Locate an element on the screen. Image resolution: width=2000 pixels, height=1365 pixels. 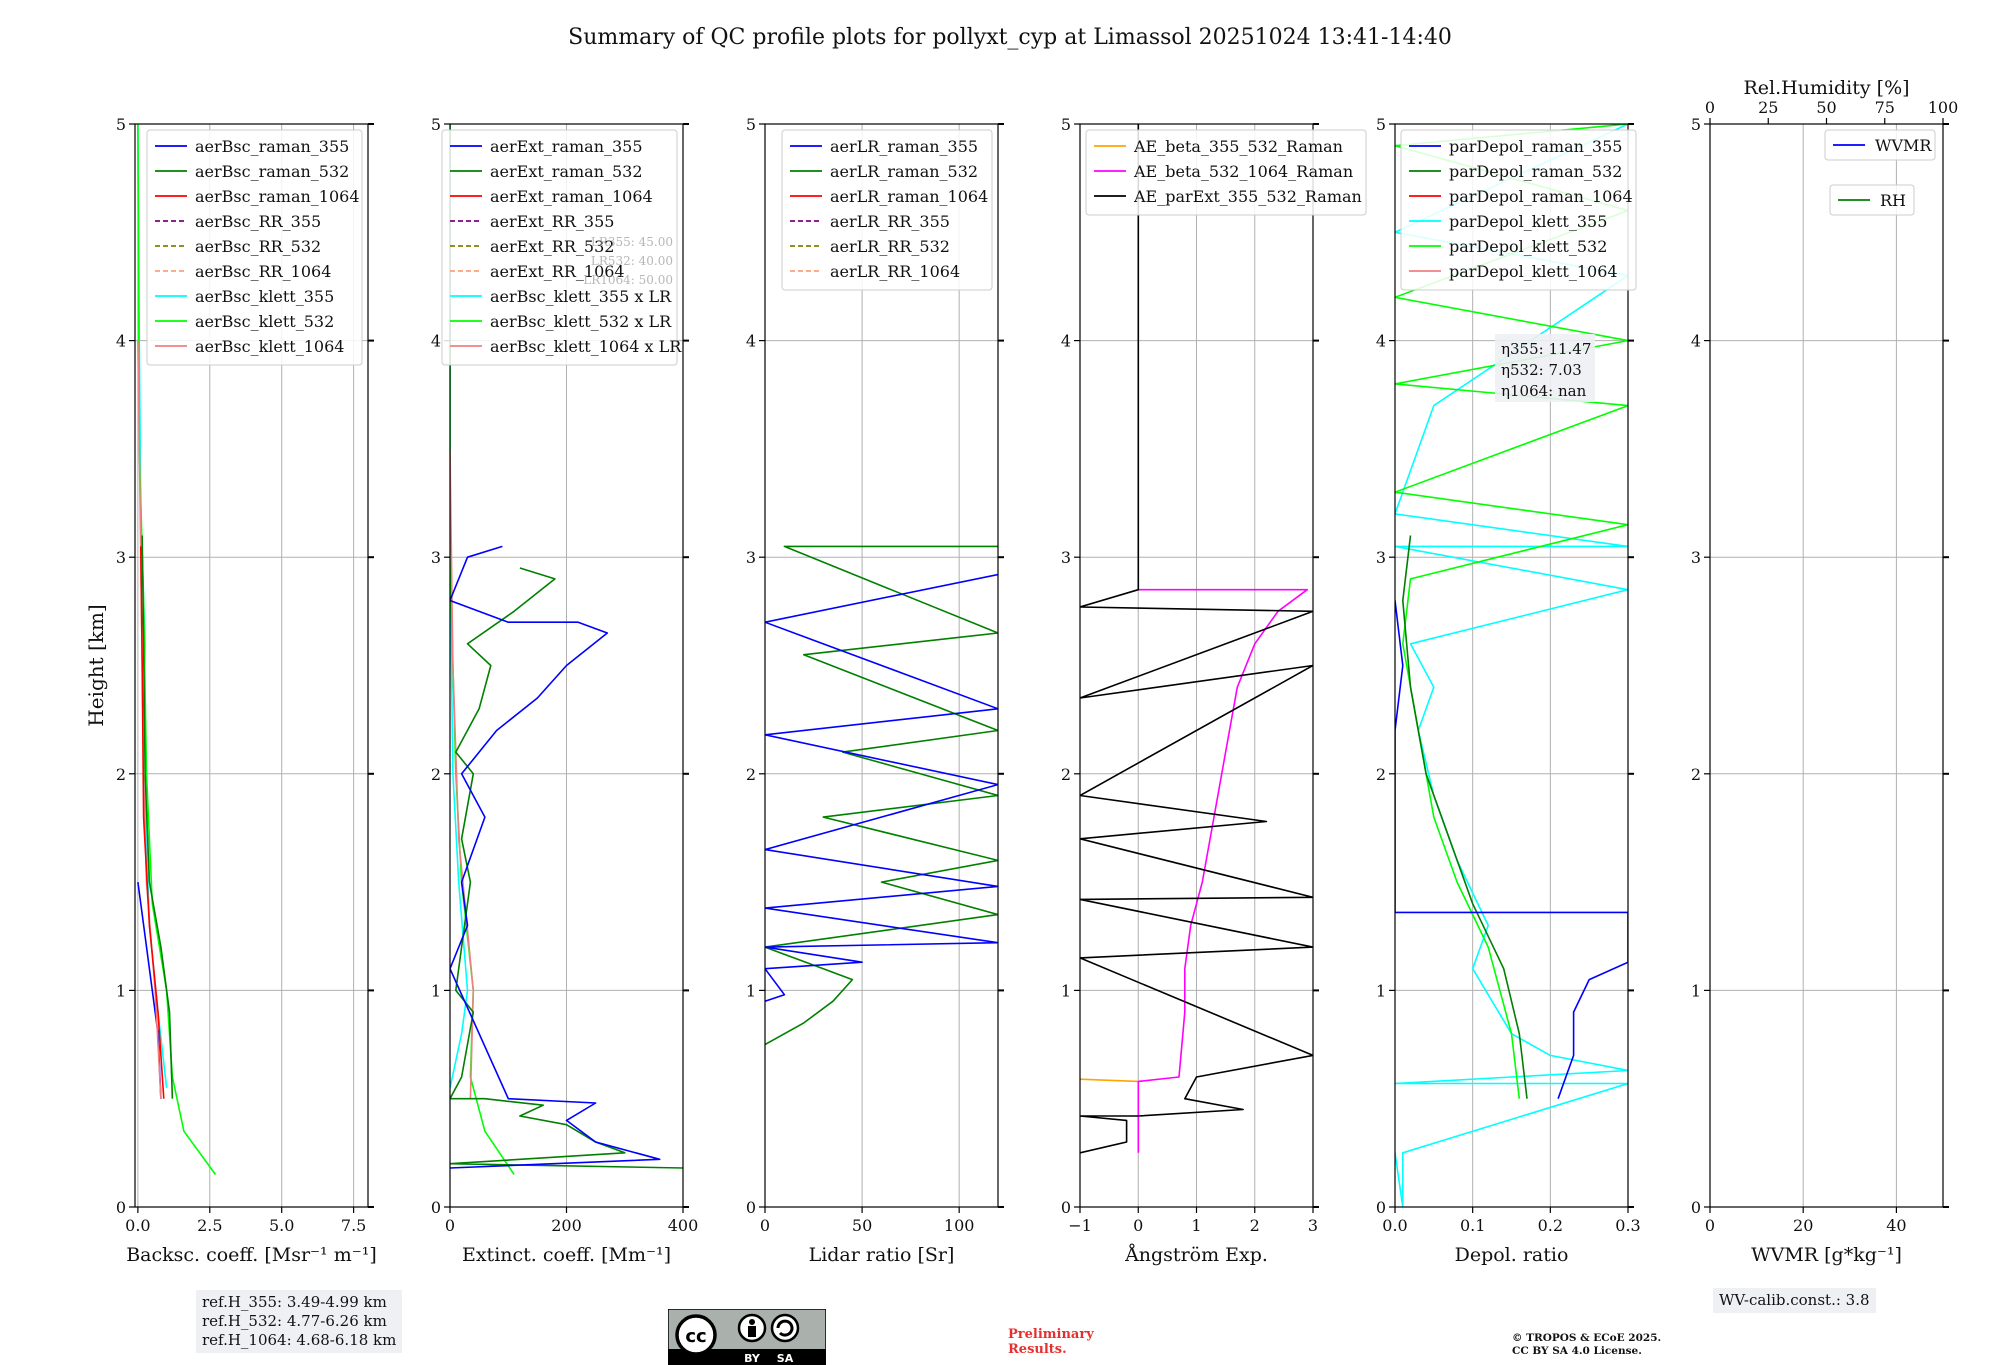
x-tick-label: 400 is located at coordinates (683, 1225).